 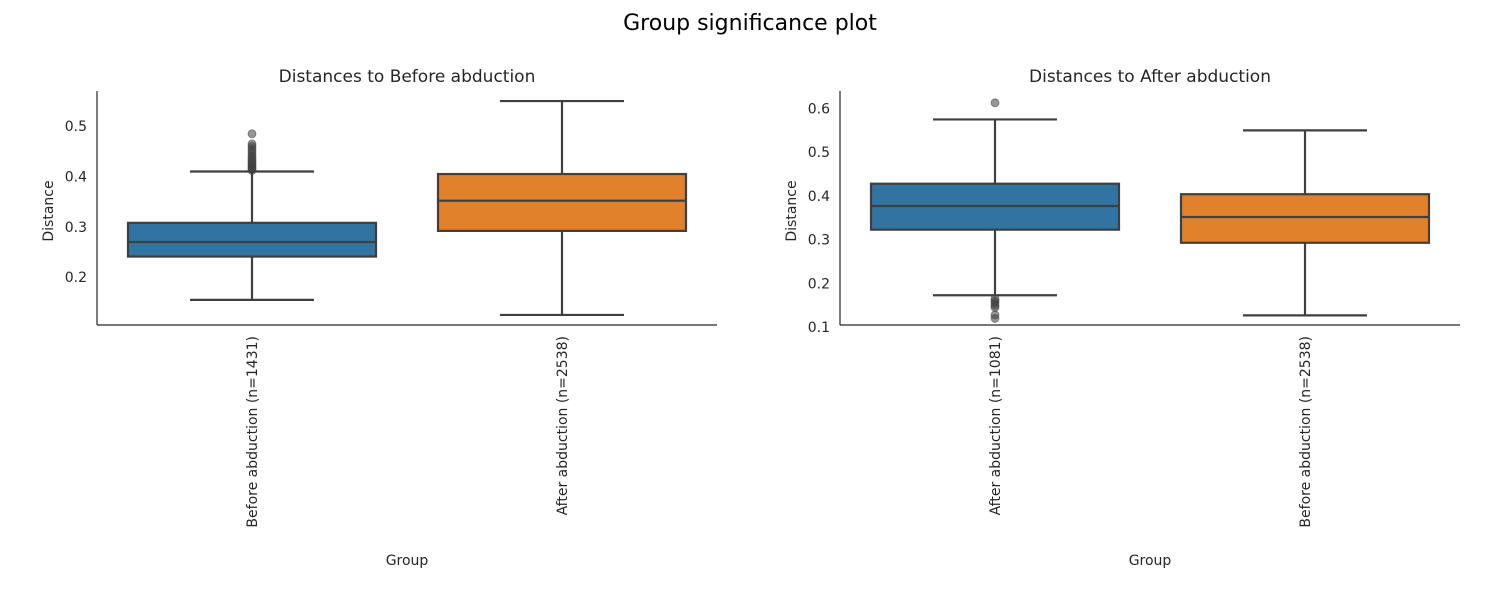 What do you see at coordinates (1150, 77) in the screenshot?
I see `panel-title: Distances to After abduction` at bounding box center [1150, 77].